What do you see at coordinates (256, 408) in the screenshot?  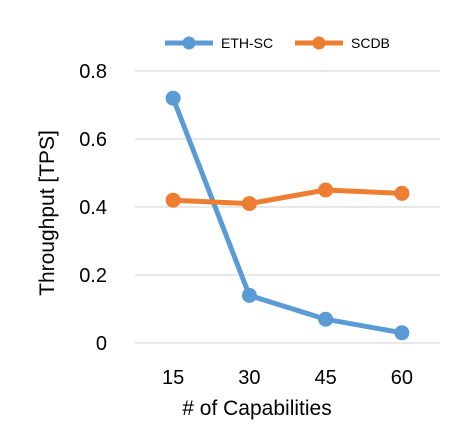 I see `x-axis-title: # of Capabilities` at bounding box center [256, 408].